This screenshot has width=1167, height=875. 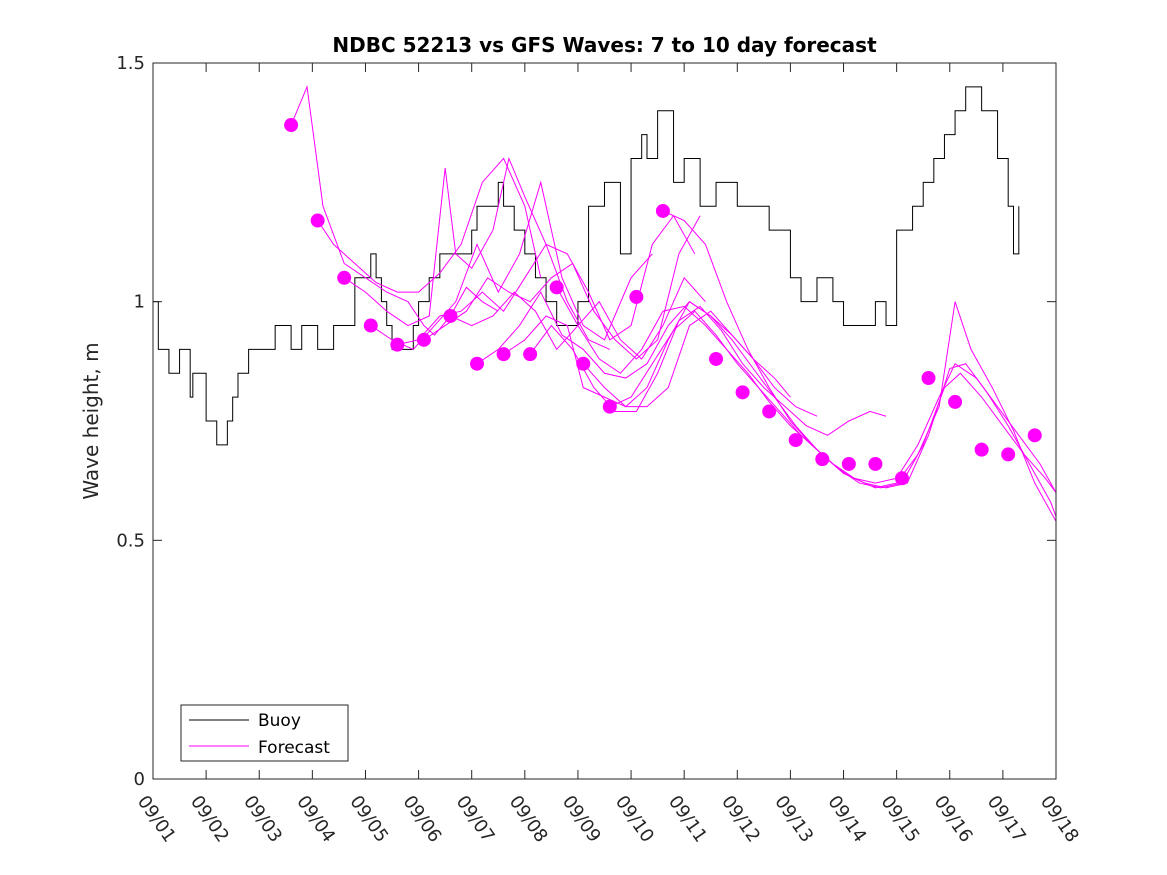 I want to click on legend-box, so click(x=264, y=733).